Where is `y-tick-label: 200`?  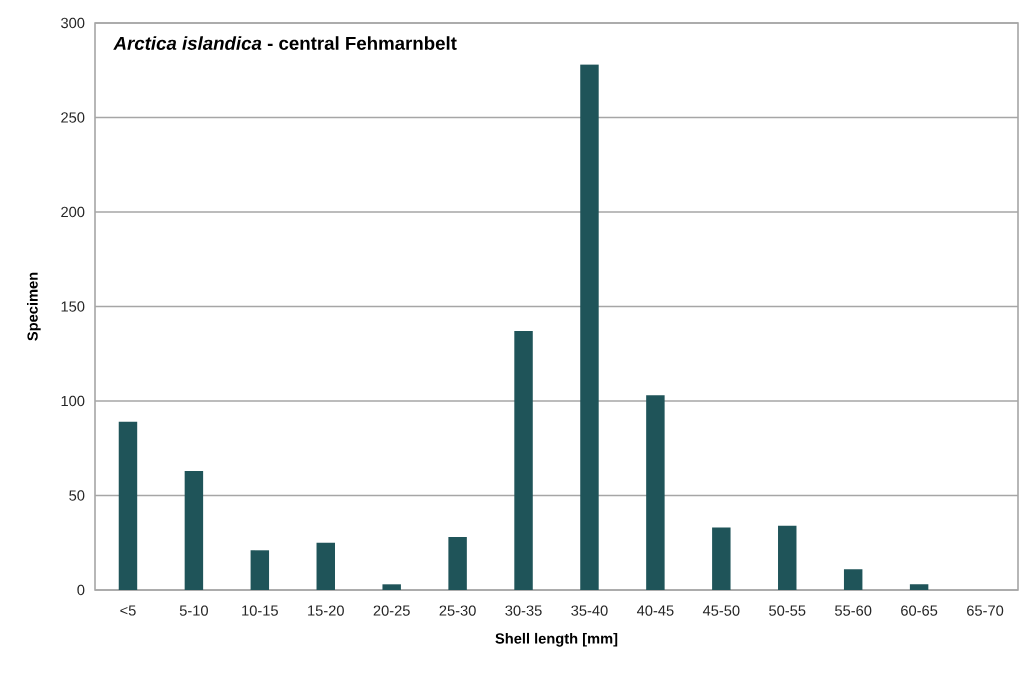
y-tick-label: 200 is located at coordinates (73, 212).